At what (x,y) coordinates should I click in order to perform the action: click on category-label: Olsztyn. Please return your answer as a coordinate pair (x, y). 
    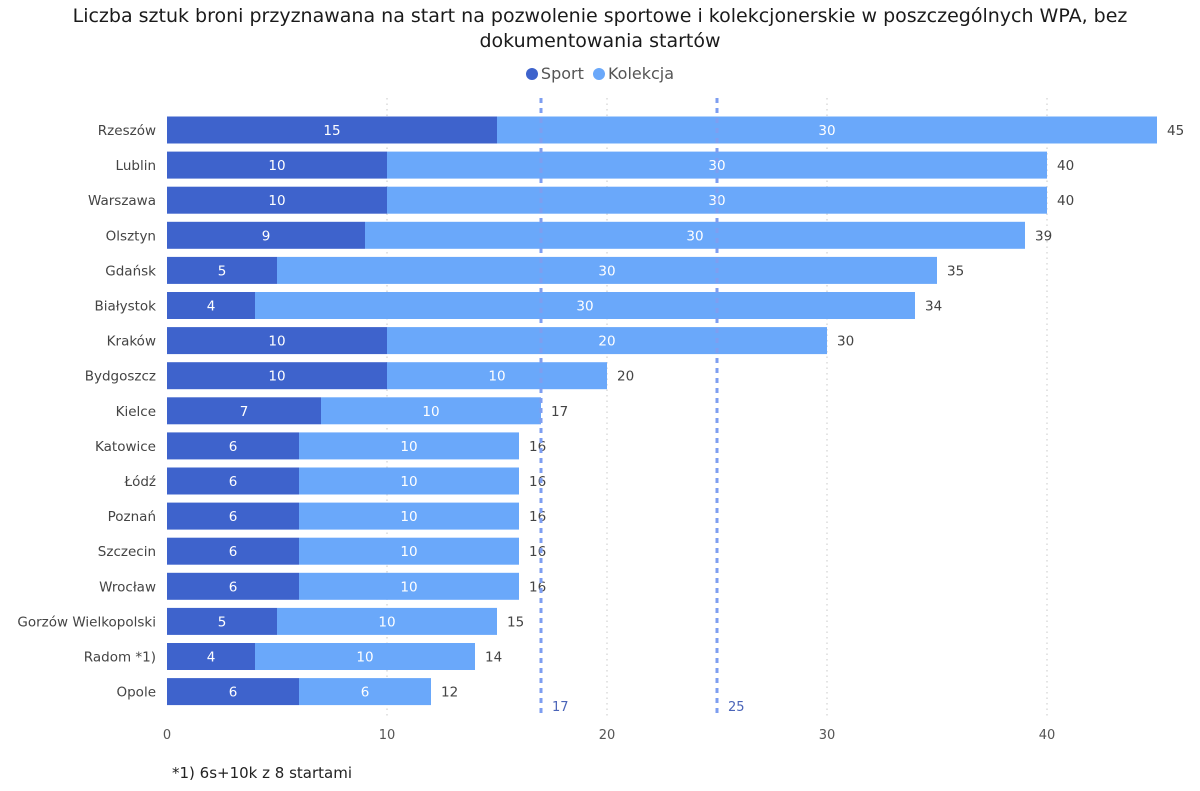
    Looking at the image, I should click on (131, 236).